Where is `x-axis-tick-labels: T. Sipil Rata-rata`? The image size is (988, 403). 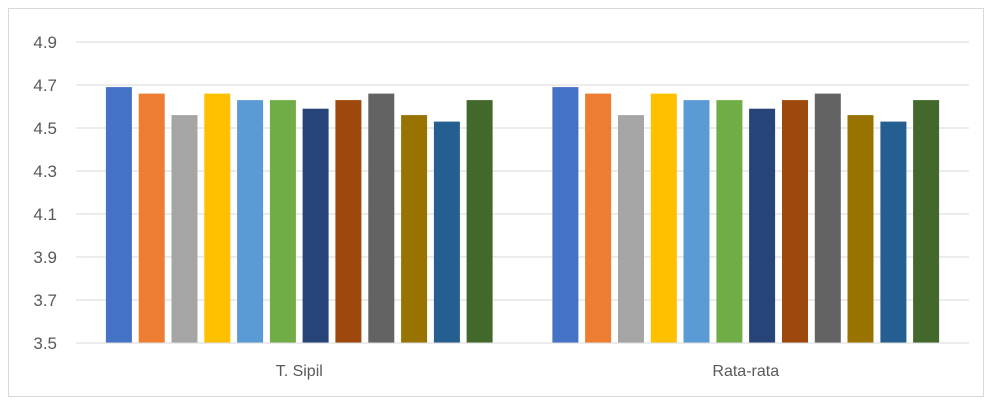
x-axis-tick-labels: T. Sipil Rata-rata is located at coordinates (528, 371).